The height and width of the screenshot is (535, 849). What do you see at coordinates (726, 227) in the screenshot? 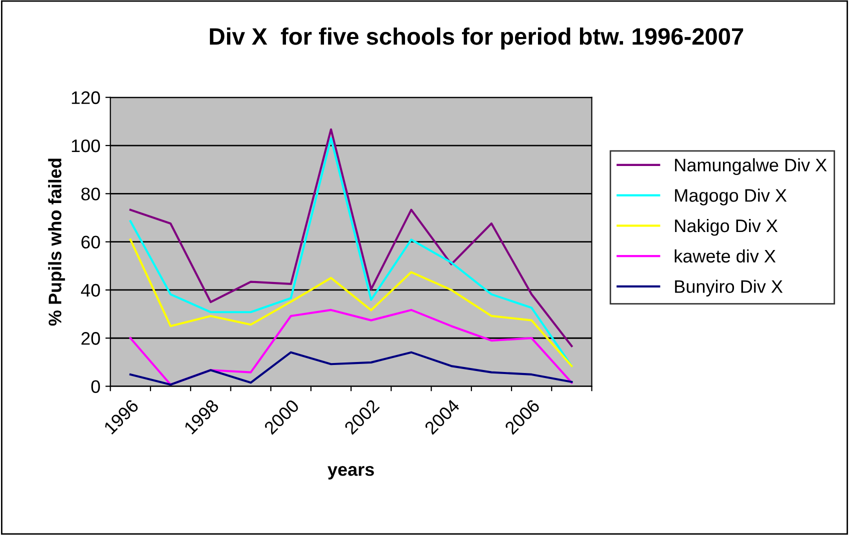
I see `legend-label: Nakigo Div X` at bounding box center [726, 227].